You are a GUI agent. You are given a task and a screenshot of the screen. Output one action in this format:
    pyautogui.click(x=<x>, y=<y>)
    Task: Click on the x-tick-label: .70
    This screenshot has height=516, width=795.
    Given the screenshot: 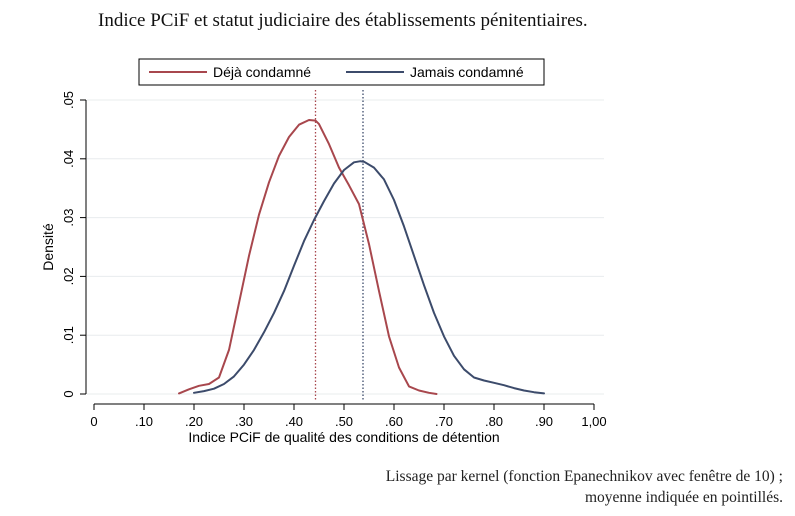 What is the action you would take?
    pyautogui.click(x=444, y=421)
    